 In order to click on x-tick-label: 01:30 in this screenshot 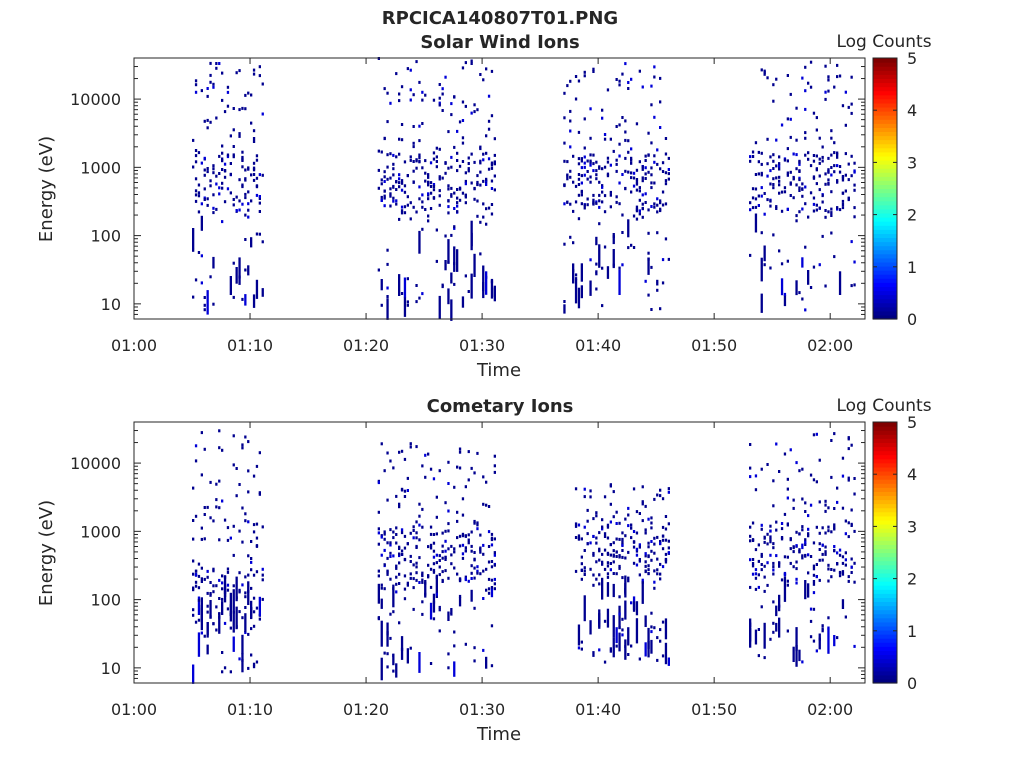, I will do `click(482, 709)`.